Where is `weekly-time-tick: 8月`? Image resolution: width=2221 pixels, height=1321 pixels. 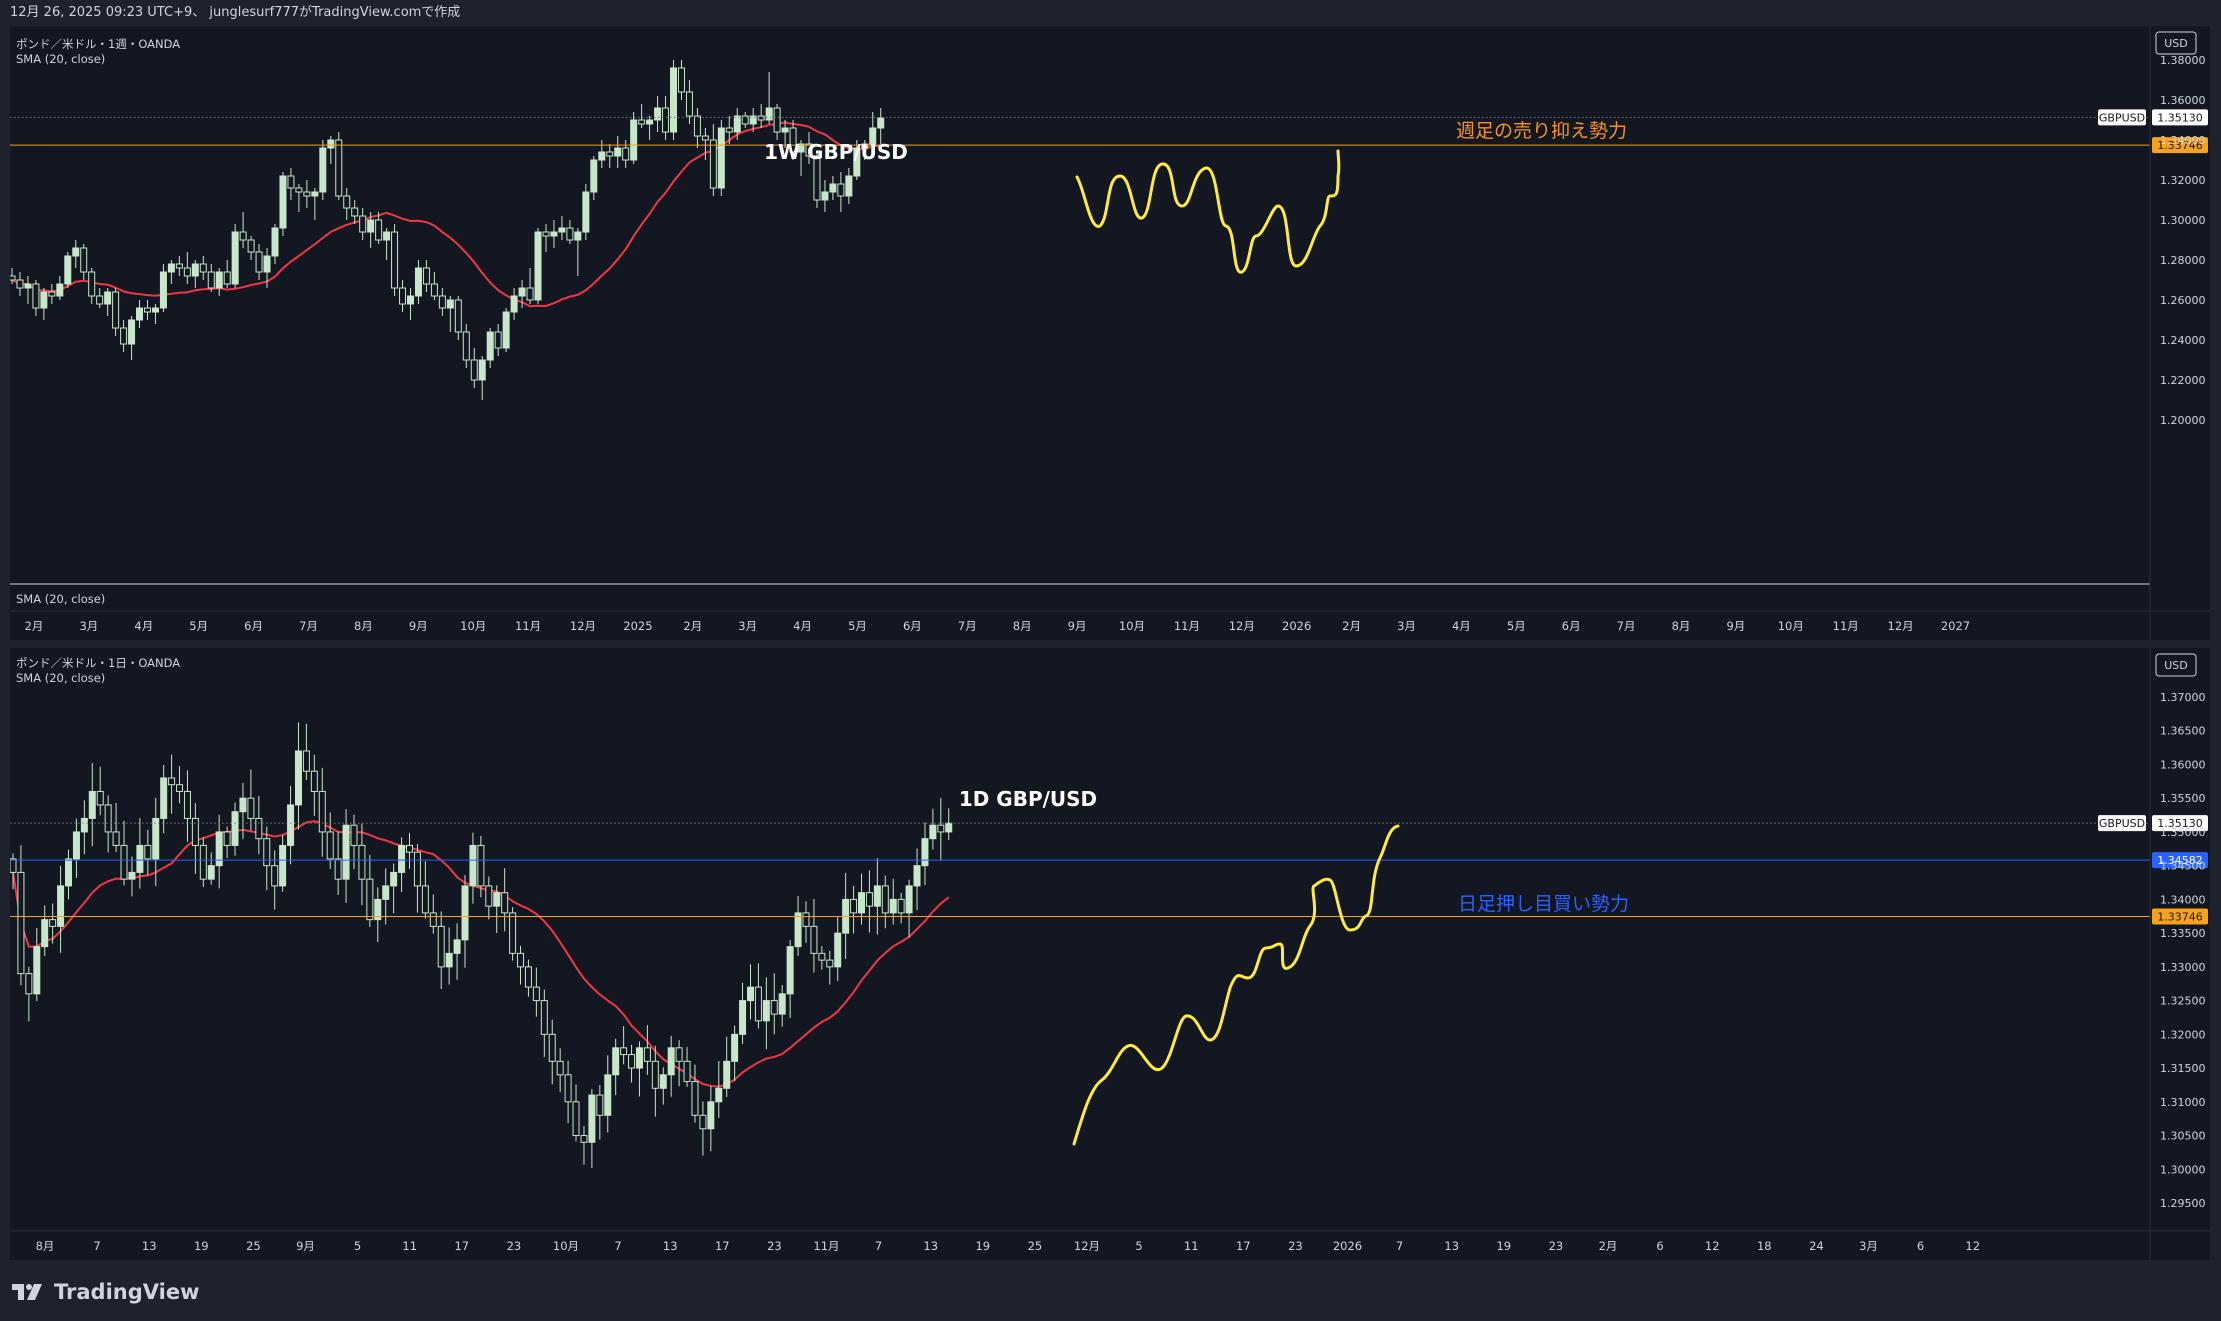 weekly-time-tick: 8月 is located at coordinates (1681, 626).